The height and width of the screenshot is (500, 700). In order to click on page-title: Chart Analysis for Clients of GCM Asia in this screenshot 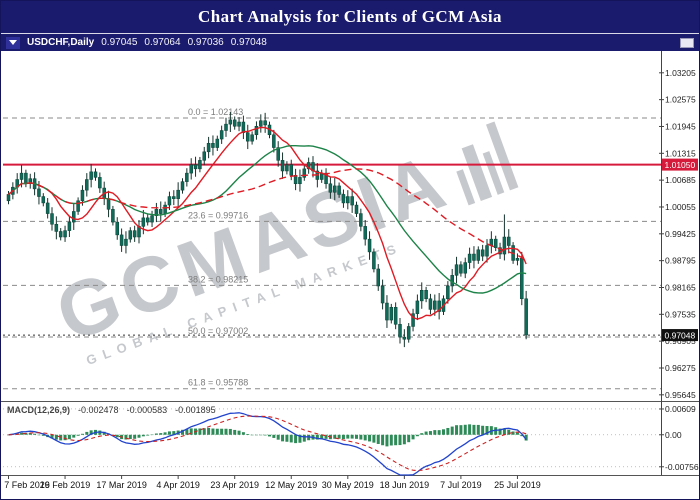, I will do `click(350, 16)`.